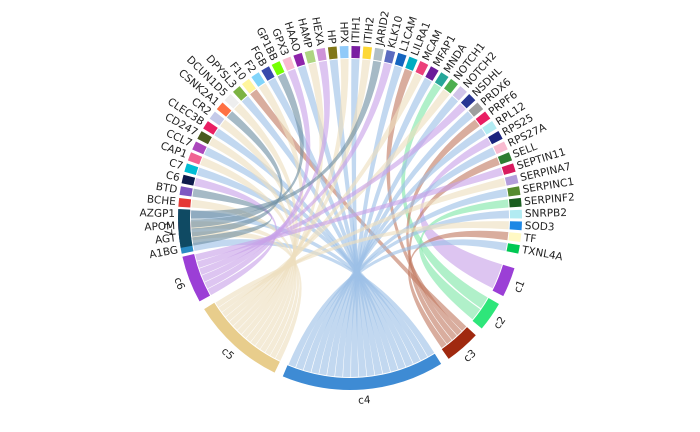  I want to click on sector-c4, so click(362, 371).